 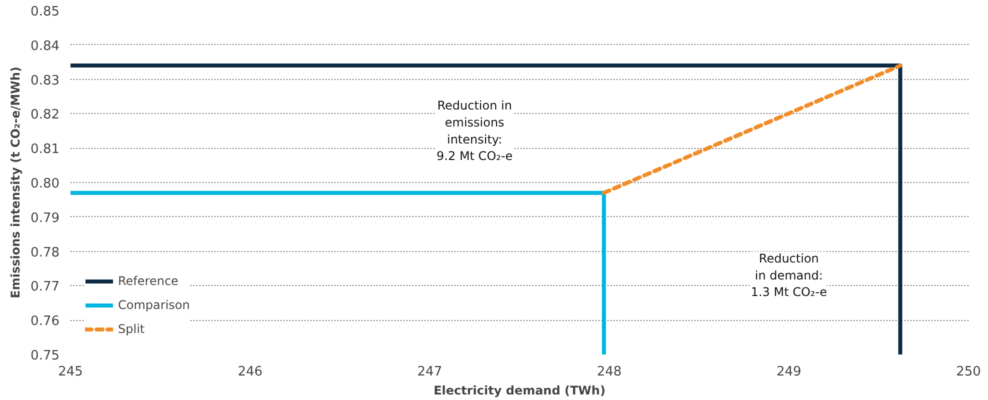 What do you see at coordinates (250, 372) in the screenshot?
I see `x-tick-label: 246` at bounding box center [250, 372].